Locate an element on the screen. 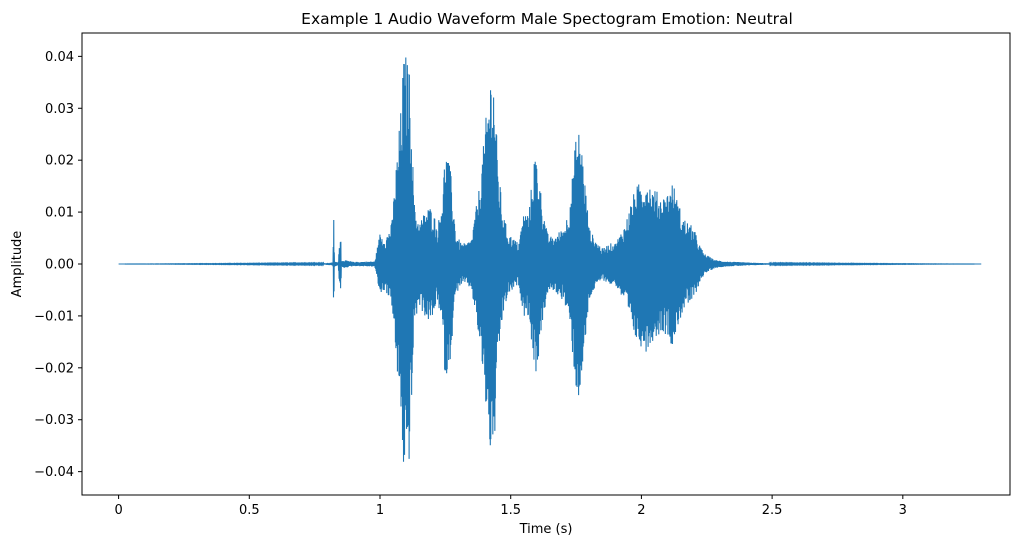 Image resolution: width=1021 pixels, height=551 pixels. y-axis-label: Amplitude is located at coordinates (17, 264).